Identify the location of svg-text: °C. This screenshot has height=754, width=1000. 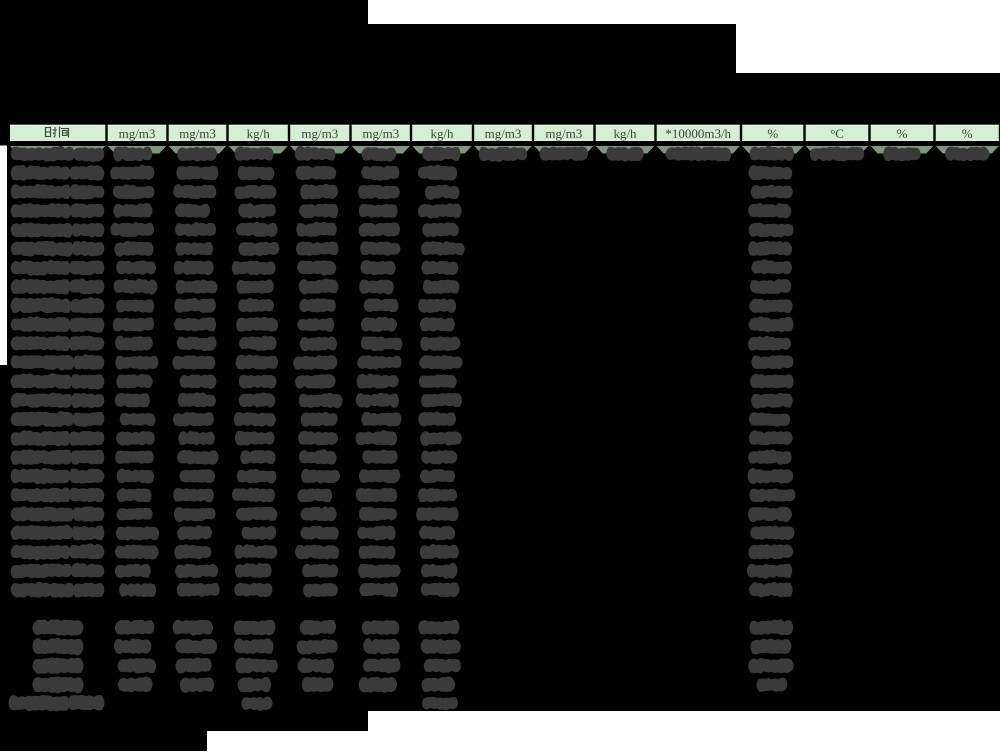
(837, 133).